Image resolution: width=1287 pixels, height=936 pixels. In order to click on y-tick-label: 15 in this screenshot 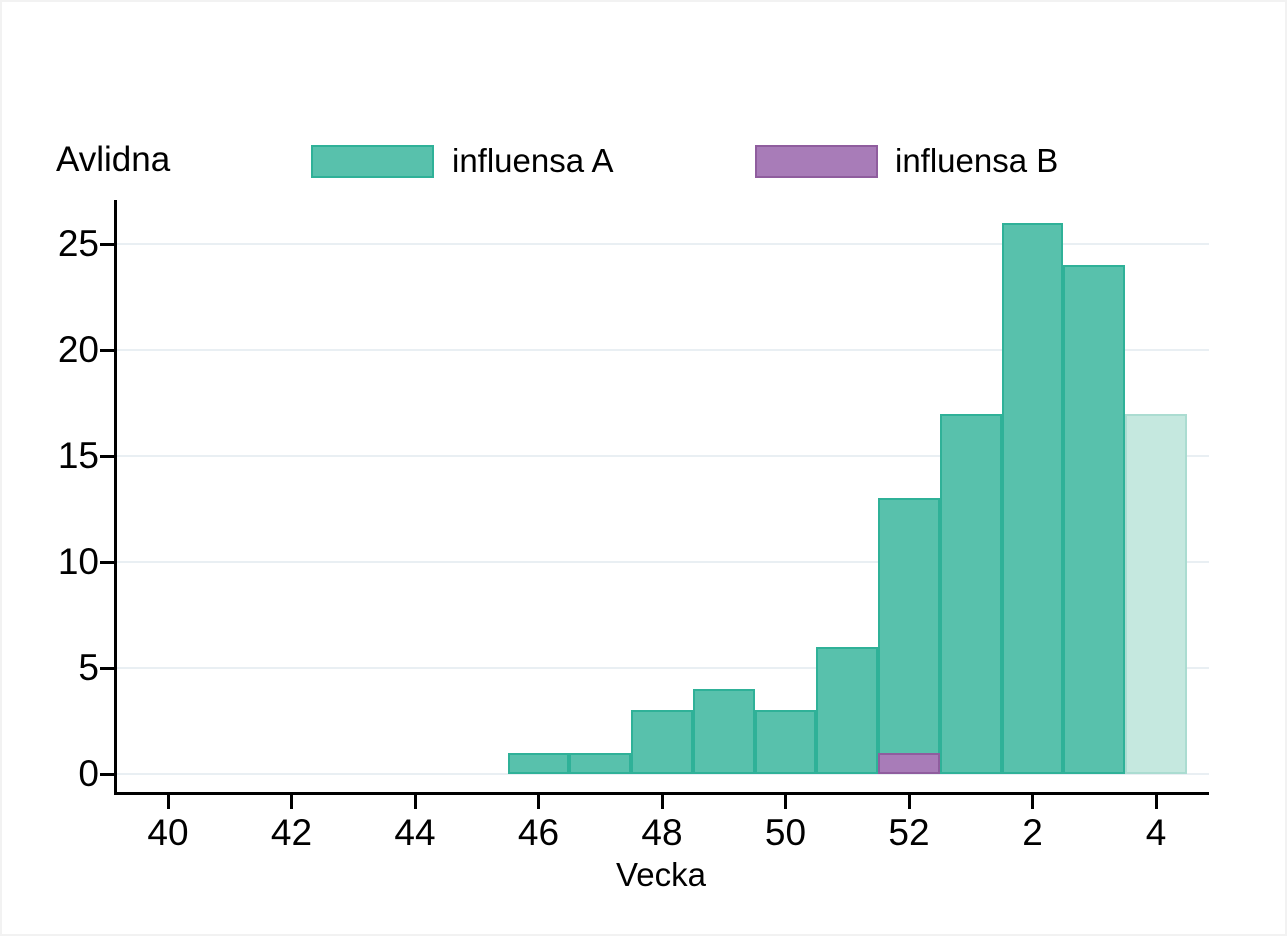, I will do `click(78, 455)`.